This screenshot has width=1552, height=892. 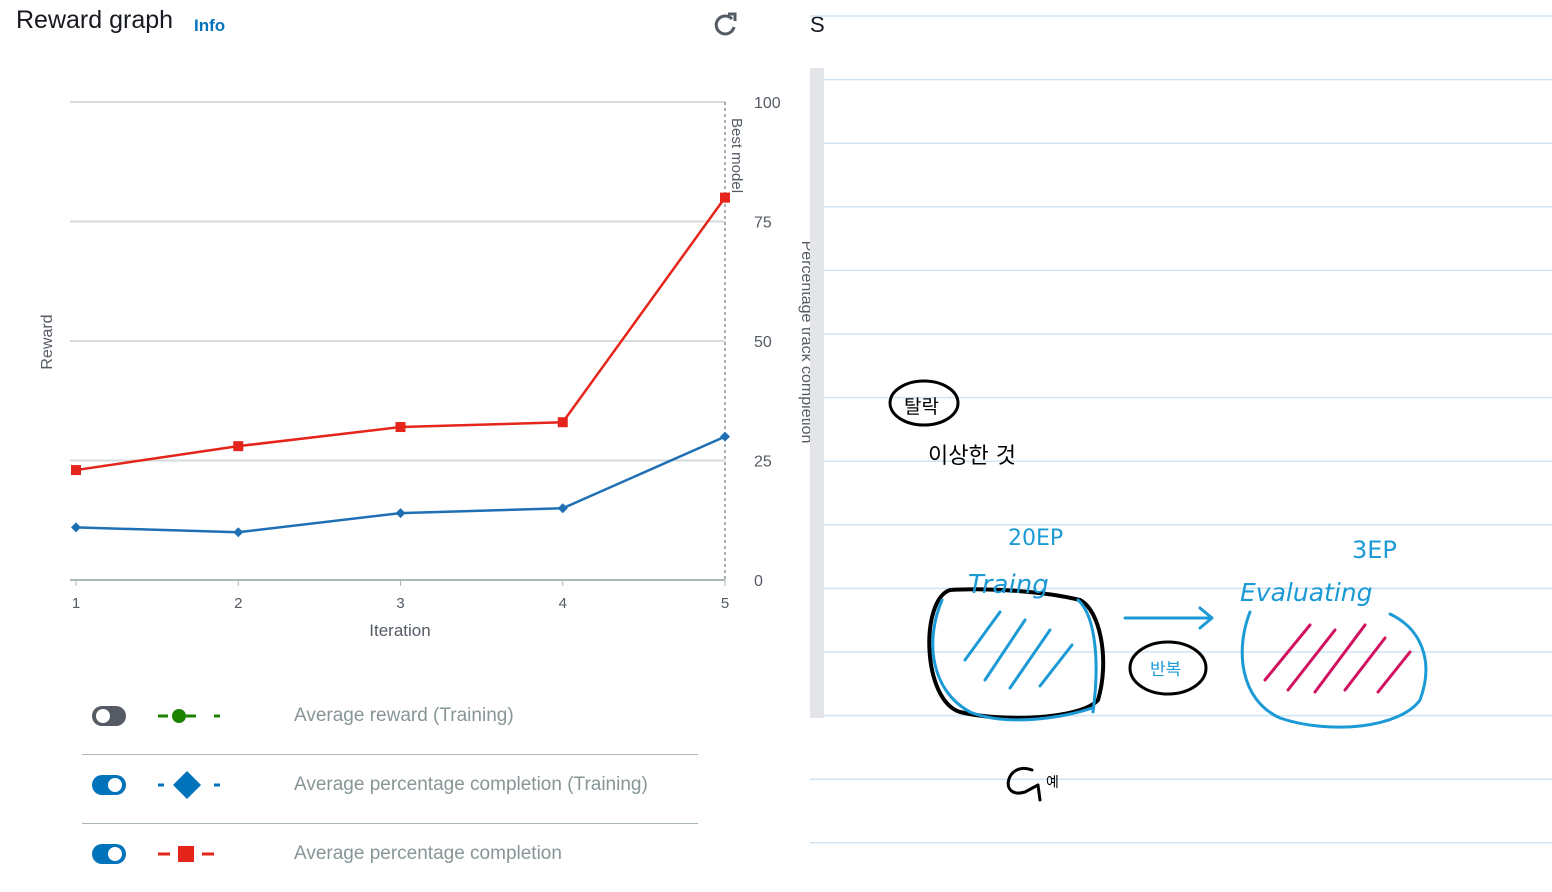 What do you see at coordinates (817, 393) in the screenshot?
I see `notebook-margin-bar` at bounding box center [817, 393].